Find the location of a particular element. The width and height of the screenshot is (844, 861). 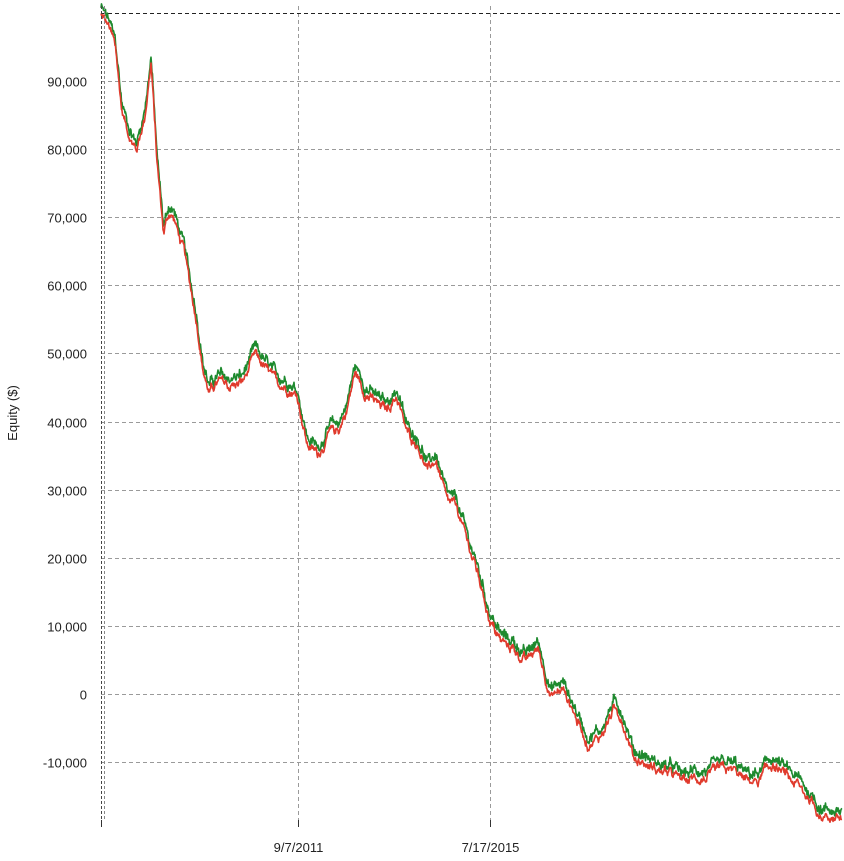

y-tick-label: 60,000 is located at coordinates (67, 286).